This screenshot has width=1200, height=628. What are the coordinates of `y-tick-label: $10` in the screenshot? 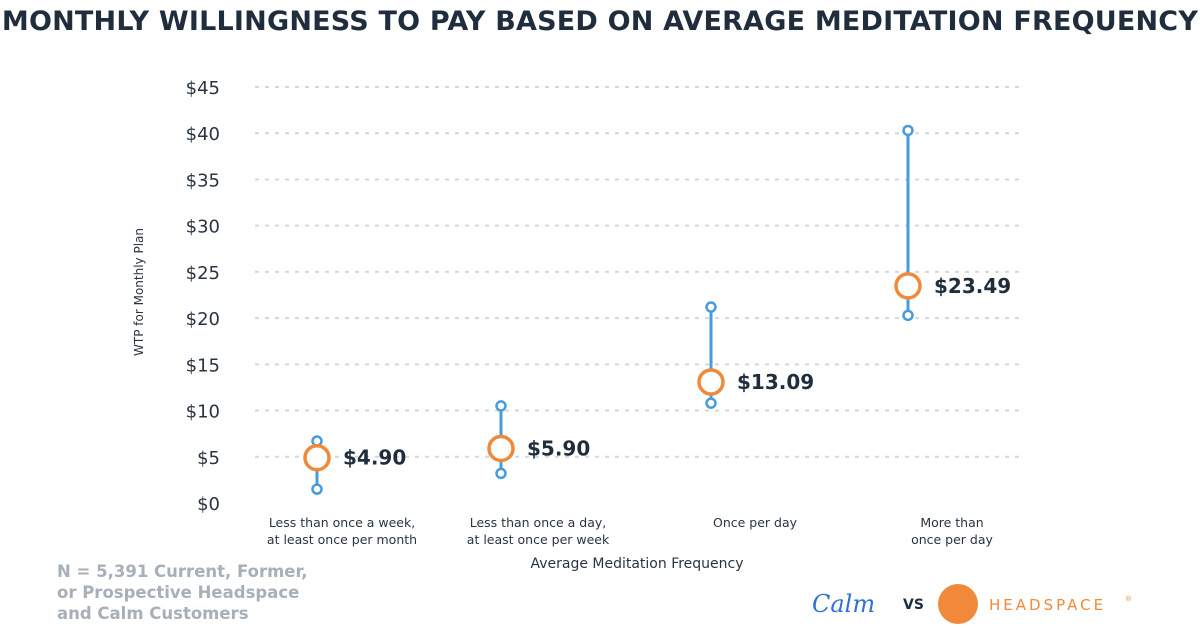 It's located at (203, 412).